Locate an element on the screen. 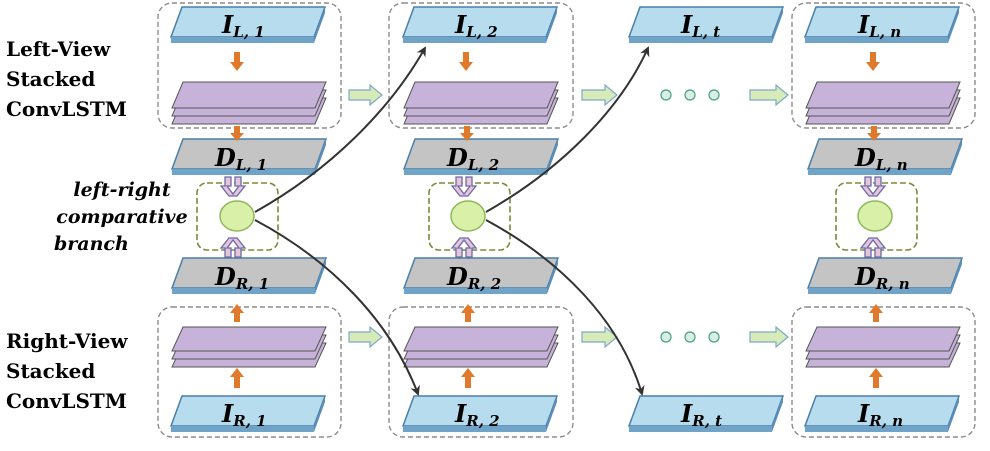  IR-1-sub: R, 1 is located at coordinates (249, 421).